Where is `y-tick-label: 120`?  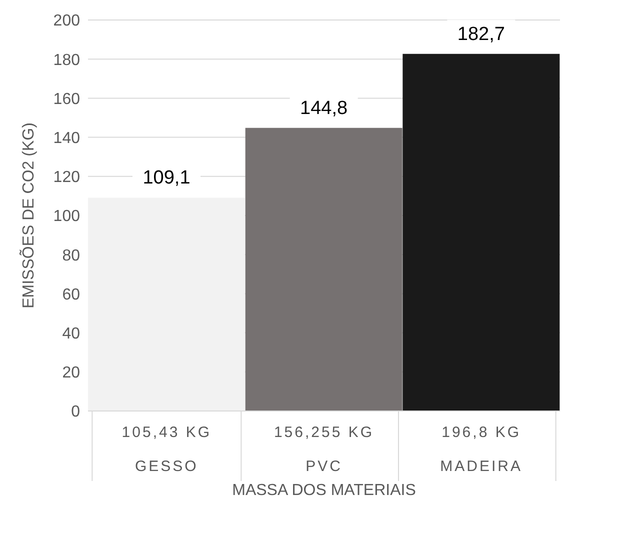 y-tick-label: 120 is located at coordinates (66, 177).